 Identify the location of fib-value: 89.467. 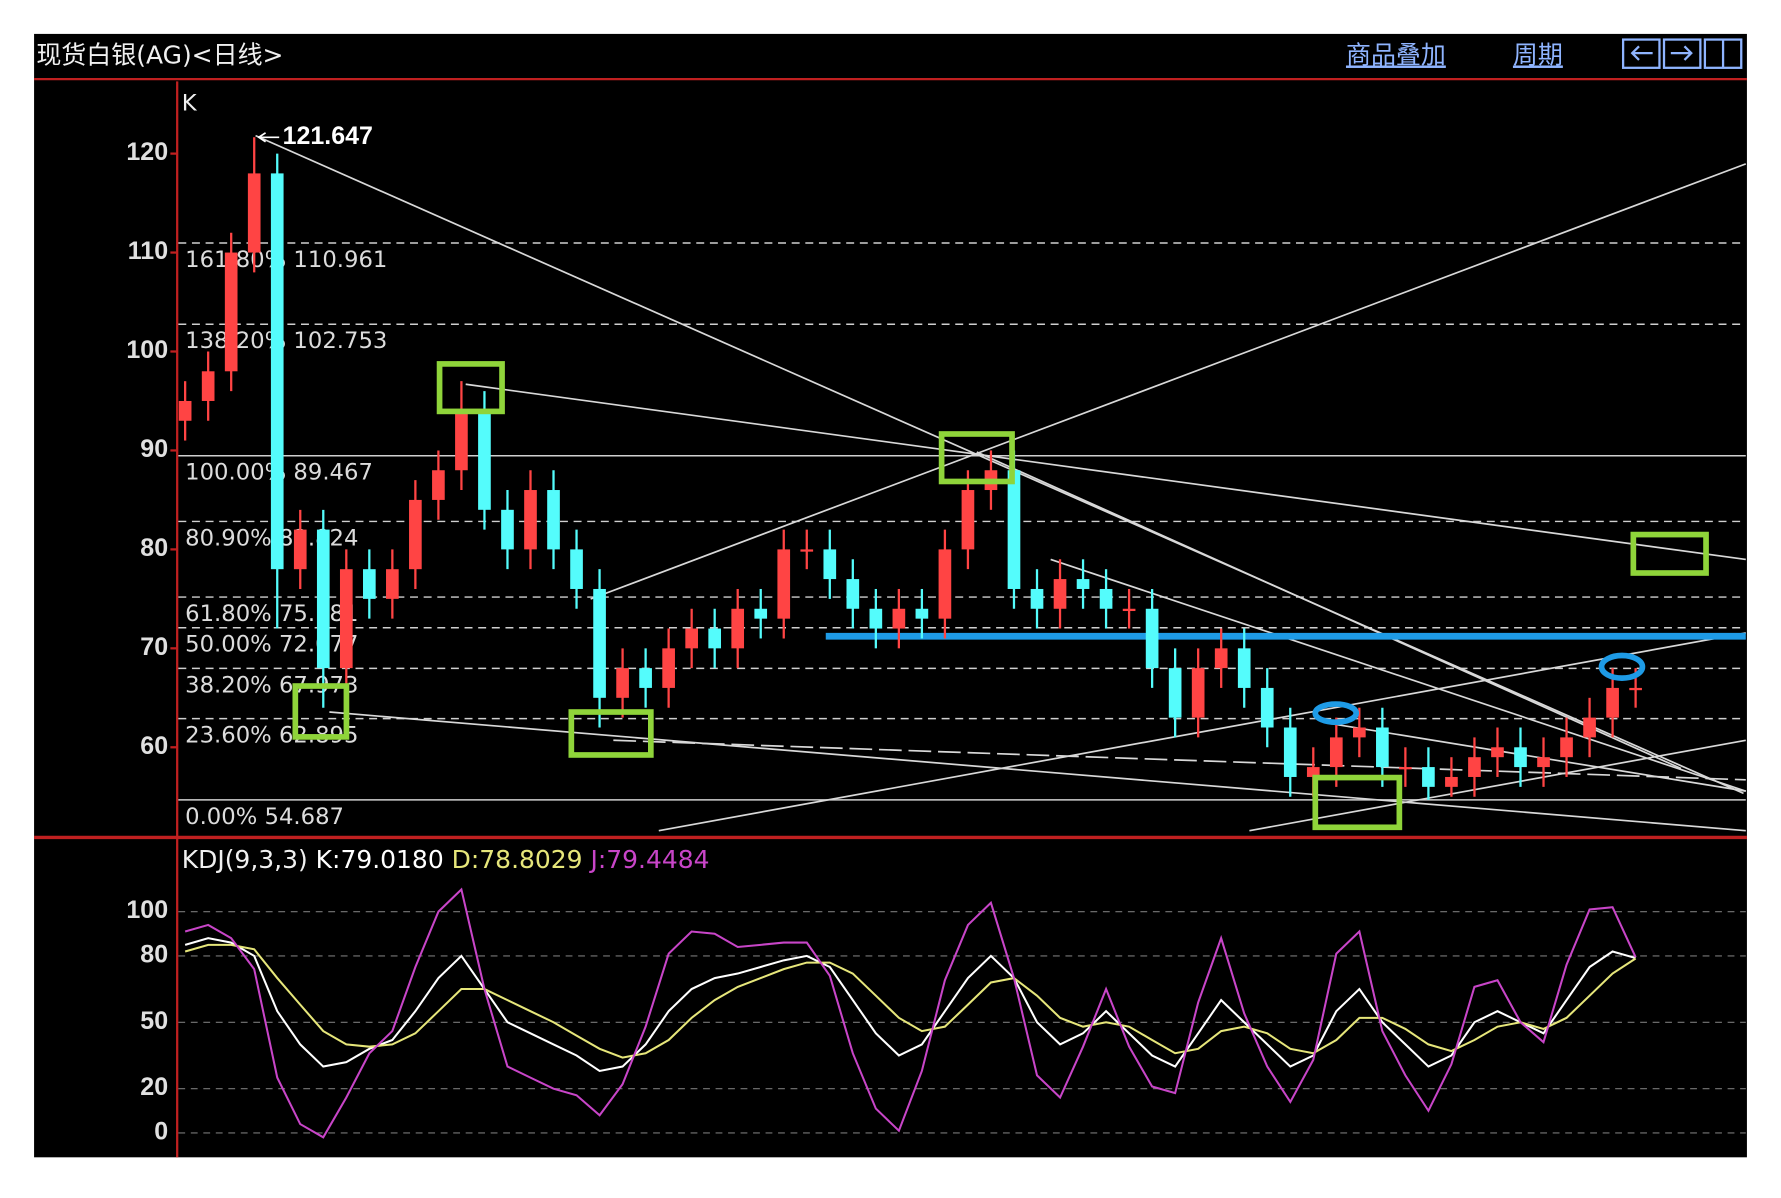
(332, 472).